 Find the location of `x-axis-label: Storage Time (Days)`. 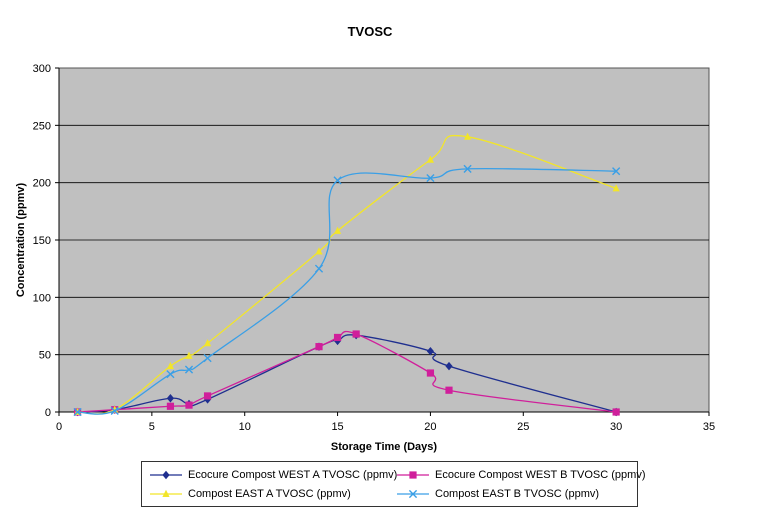

x-axis-label: Storage Time (Days) is located at coordinates (384, 447).